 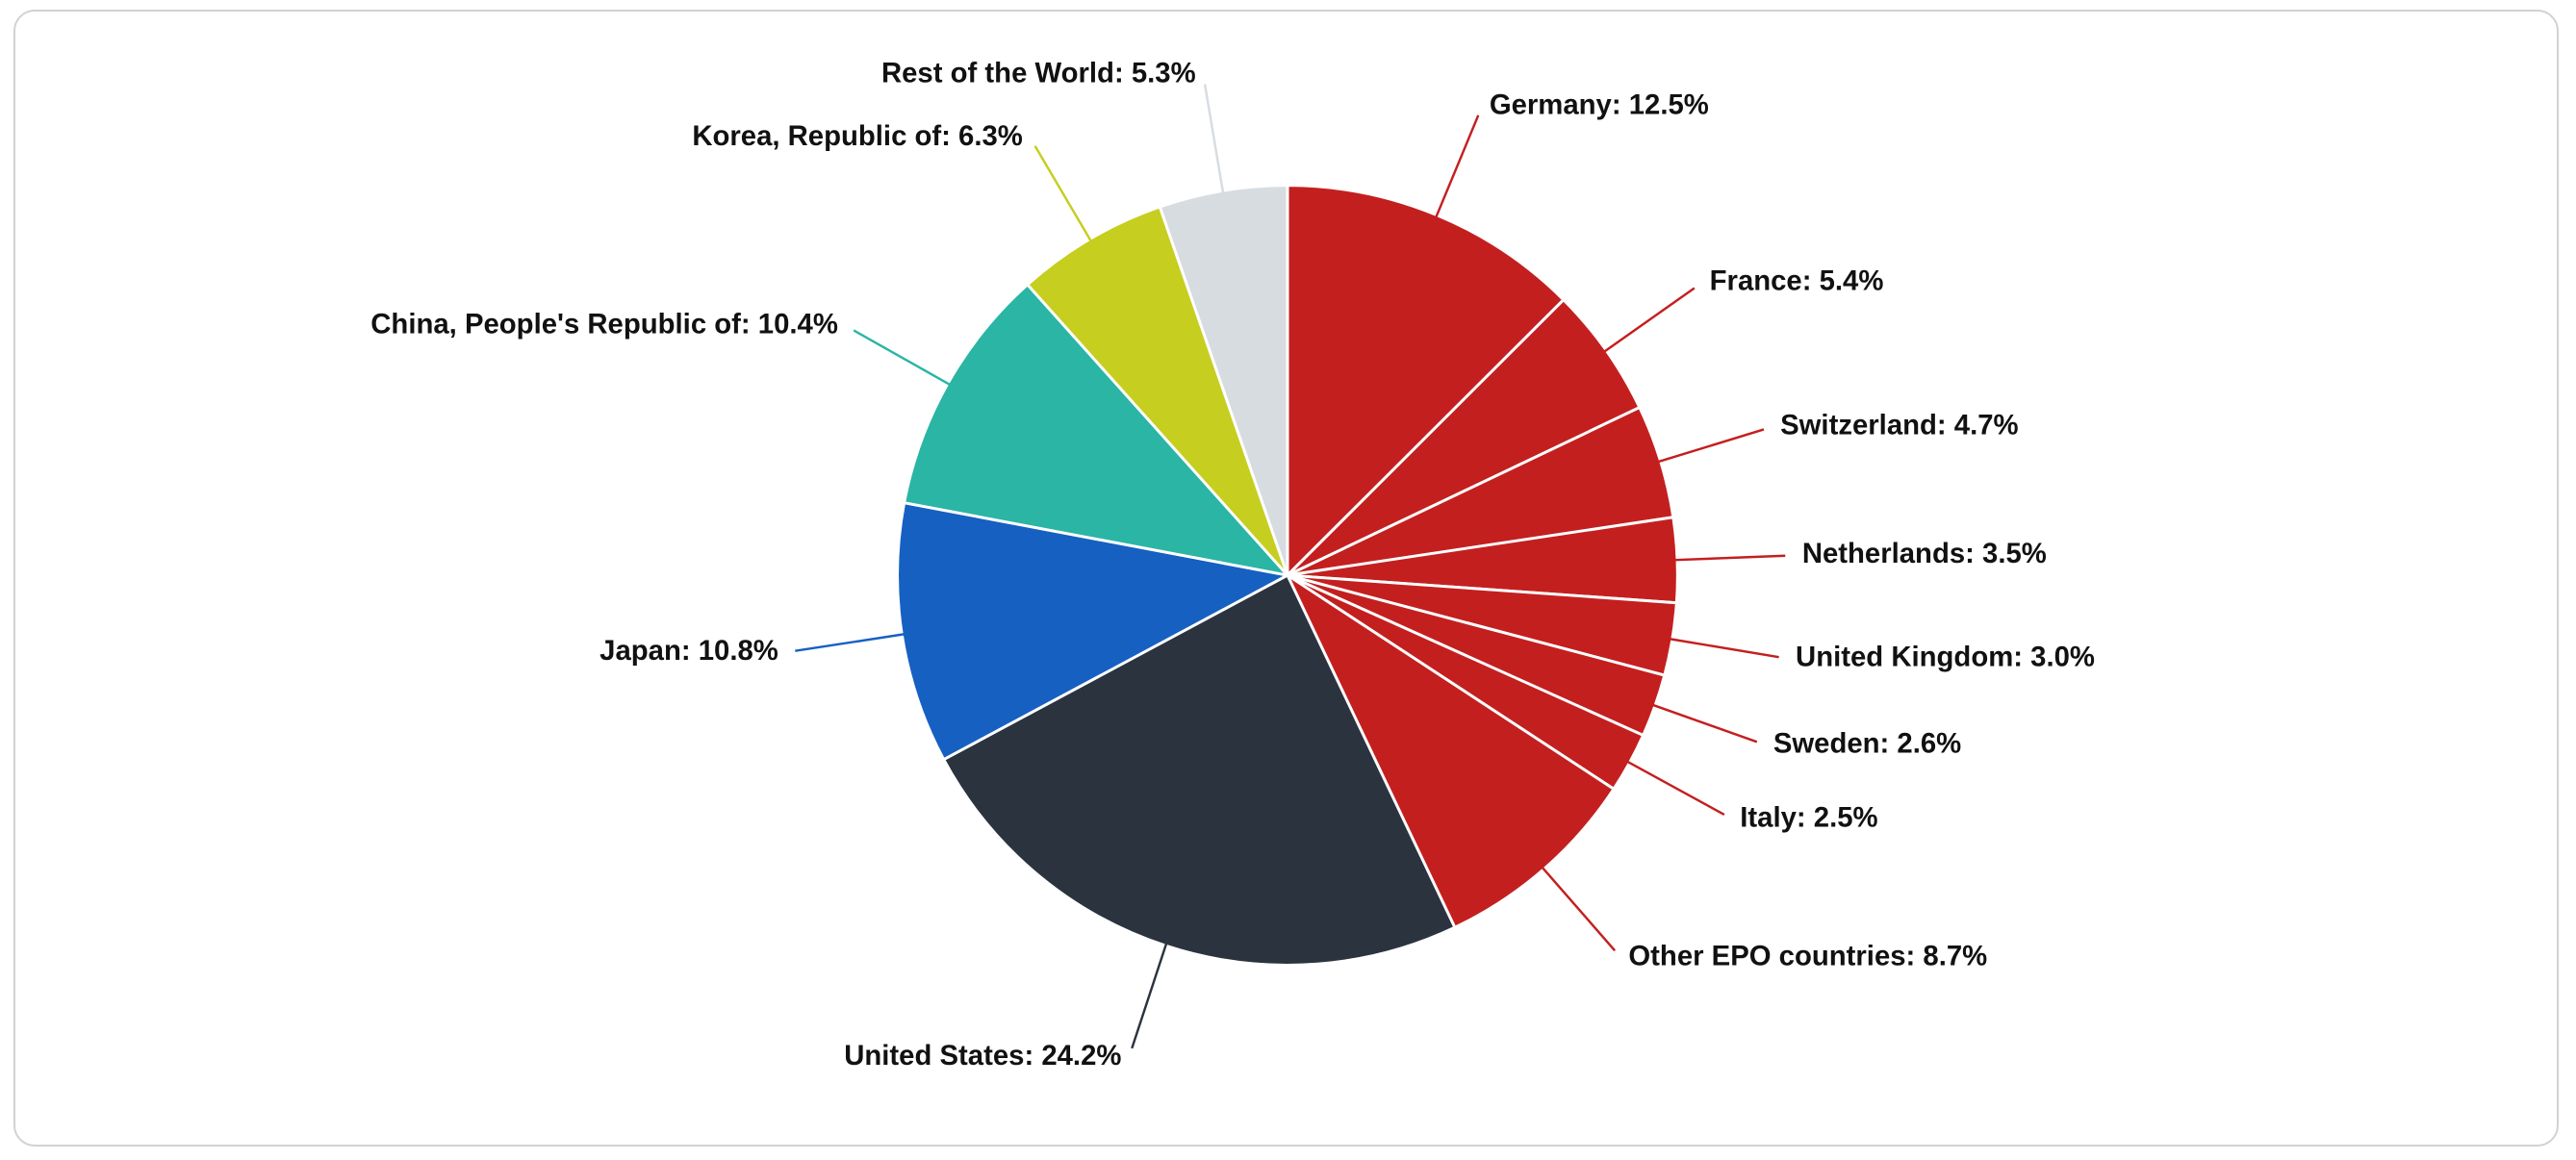 I want to click on slice-label-other-epo-countries: Other EPO countries: 8.7%, so click(x=1807, y=955).